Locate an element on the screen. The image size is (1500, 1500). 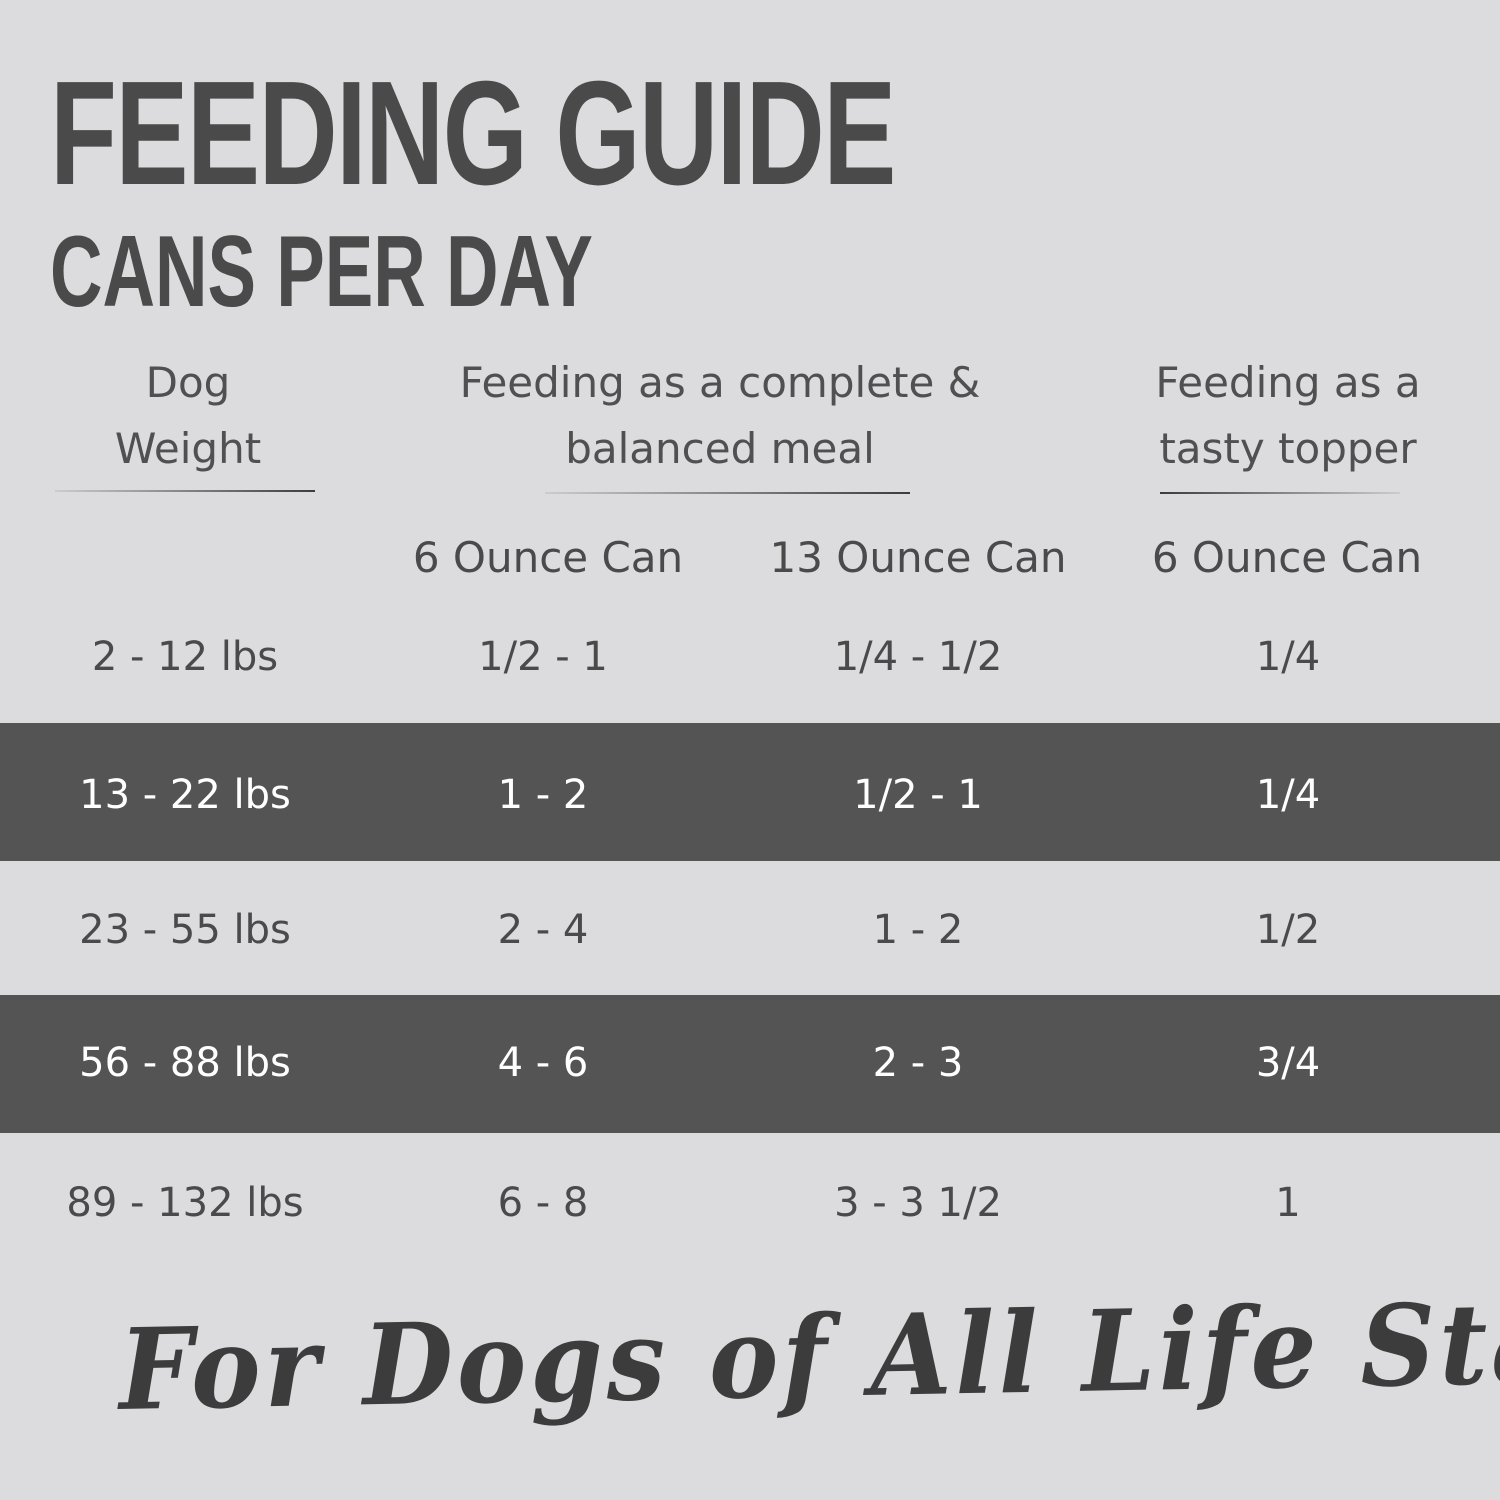
header-tasty-topper: Feeding as a tasty topper is located at coordinates (1287, 416).